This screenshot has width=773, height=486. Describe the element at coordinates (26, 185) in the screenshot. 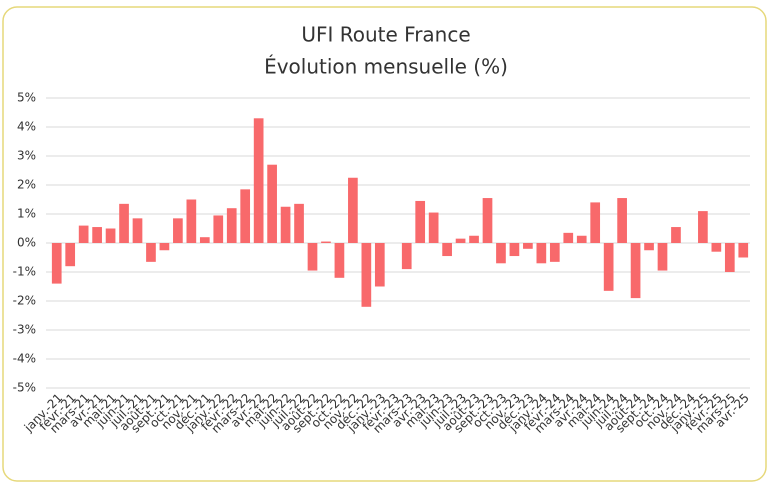

I see `y-tick-label: 2%` at that location.